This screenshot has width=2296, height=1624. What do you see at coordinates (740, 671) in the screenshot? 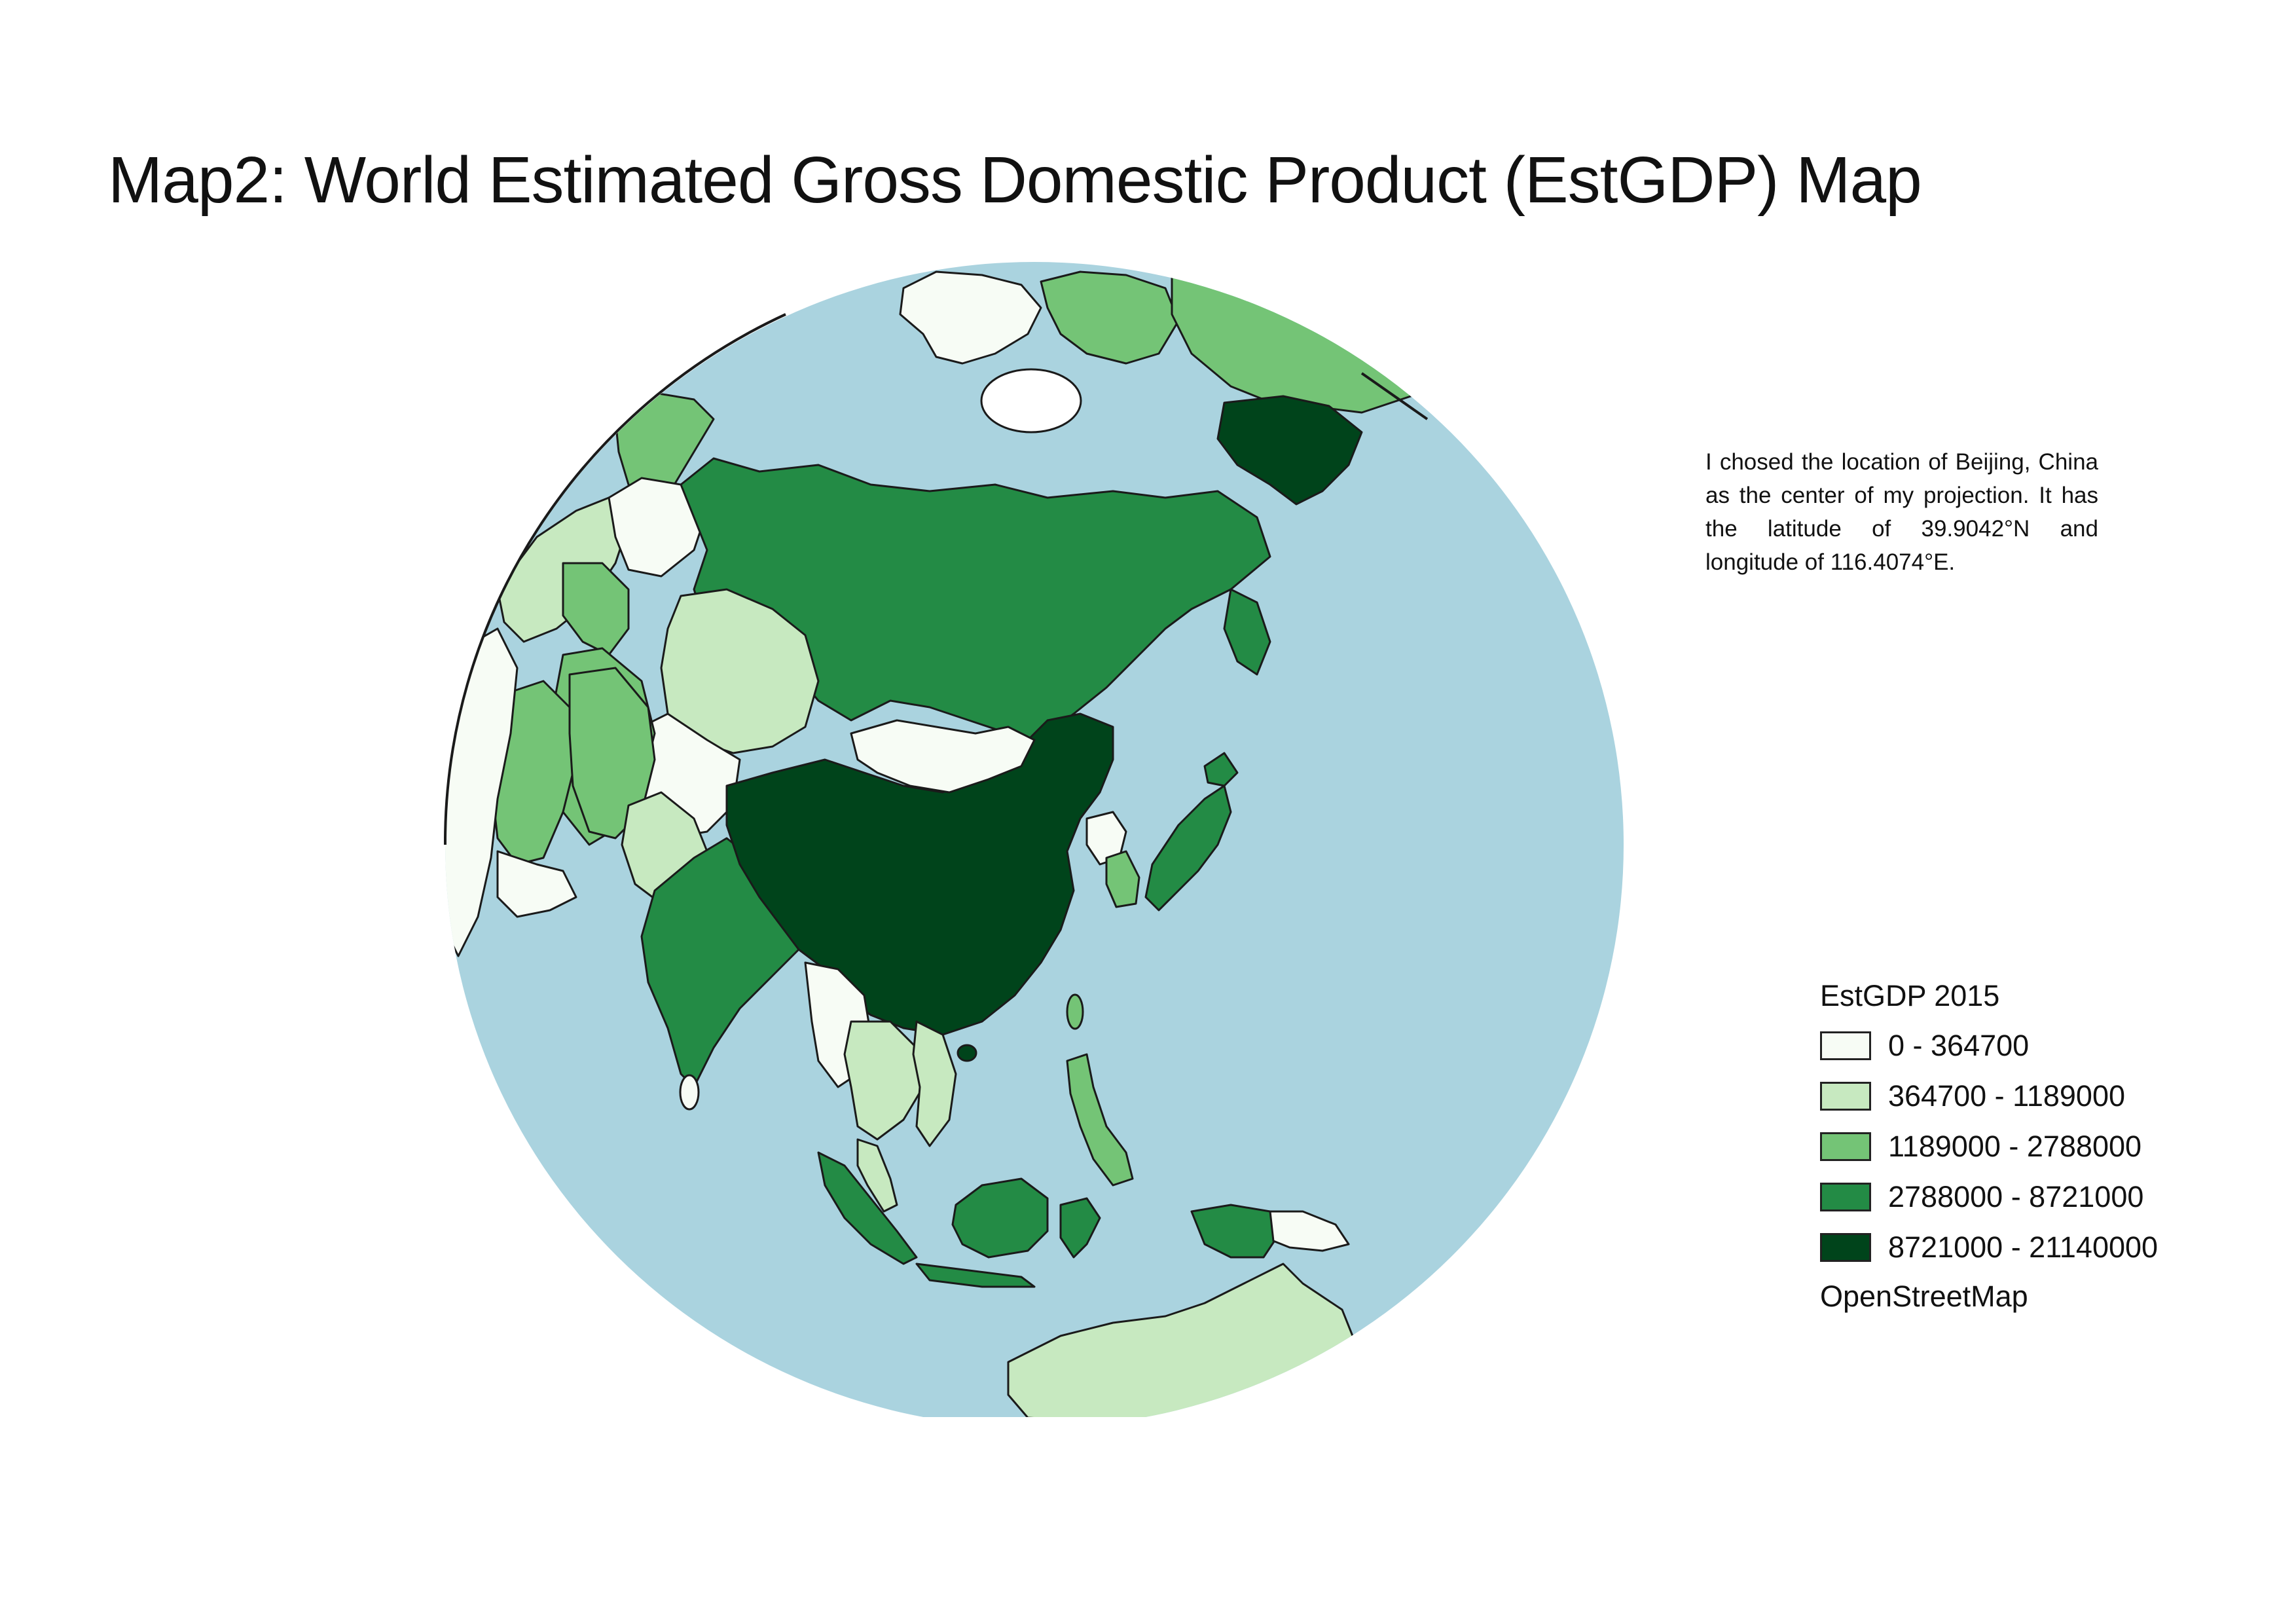
I see `region-kazakhstan` at bounding box center [740, 671].